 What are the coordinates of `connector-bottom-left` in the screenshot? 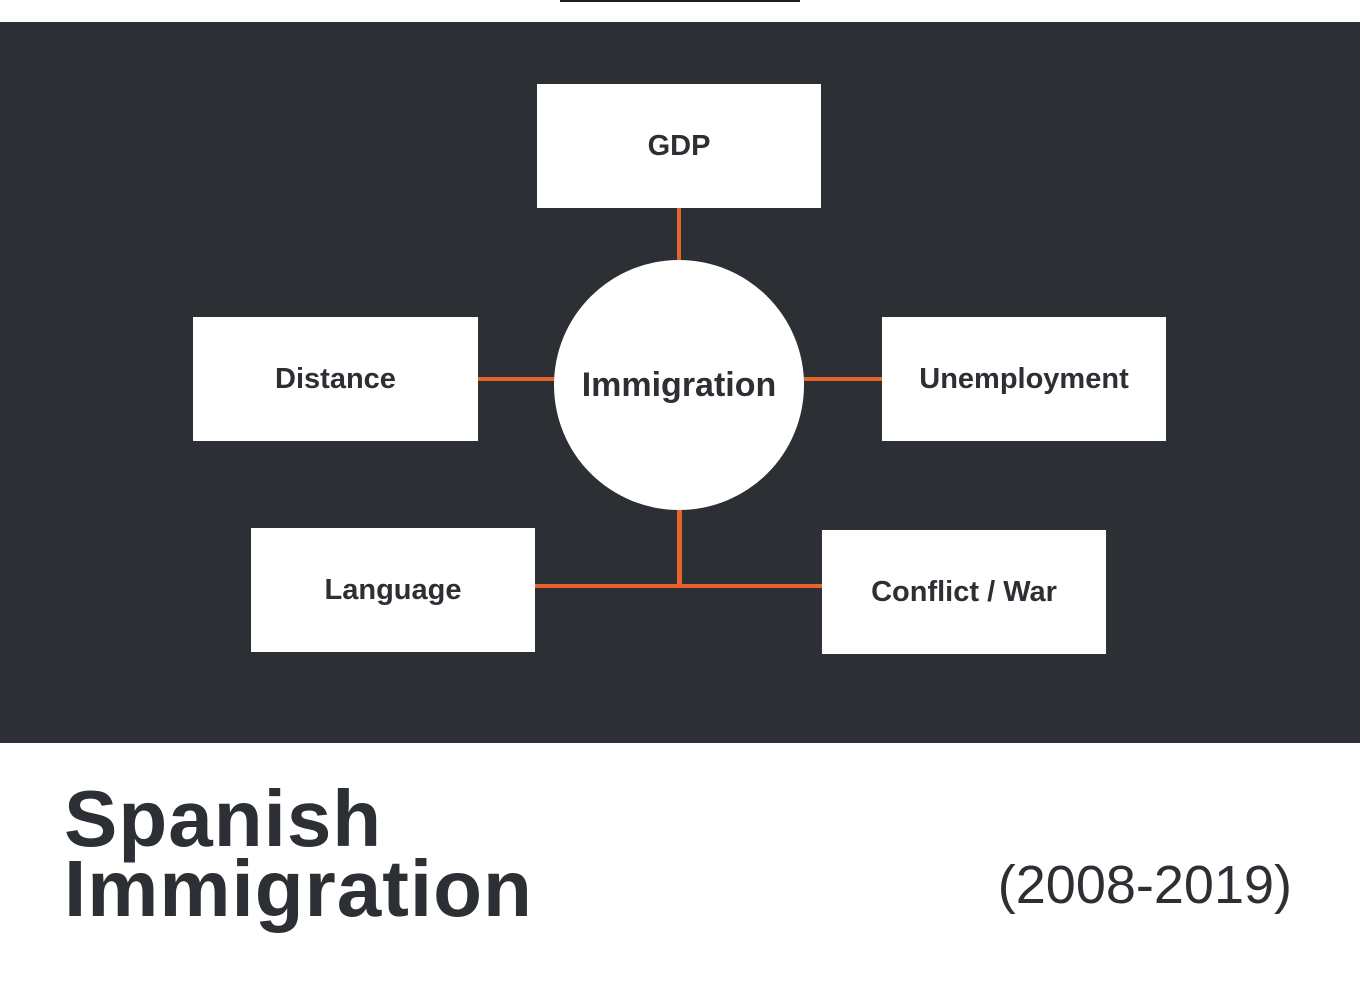 It's located at (608, 586).